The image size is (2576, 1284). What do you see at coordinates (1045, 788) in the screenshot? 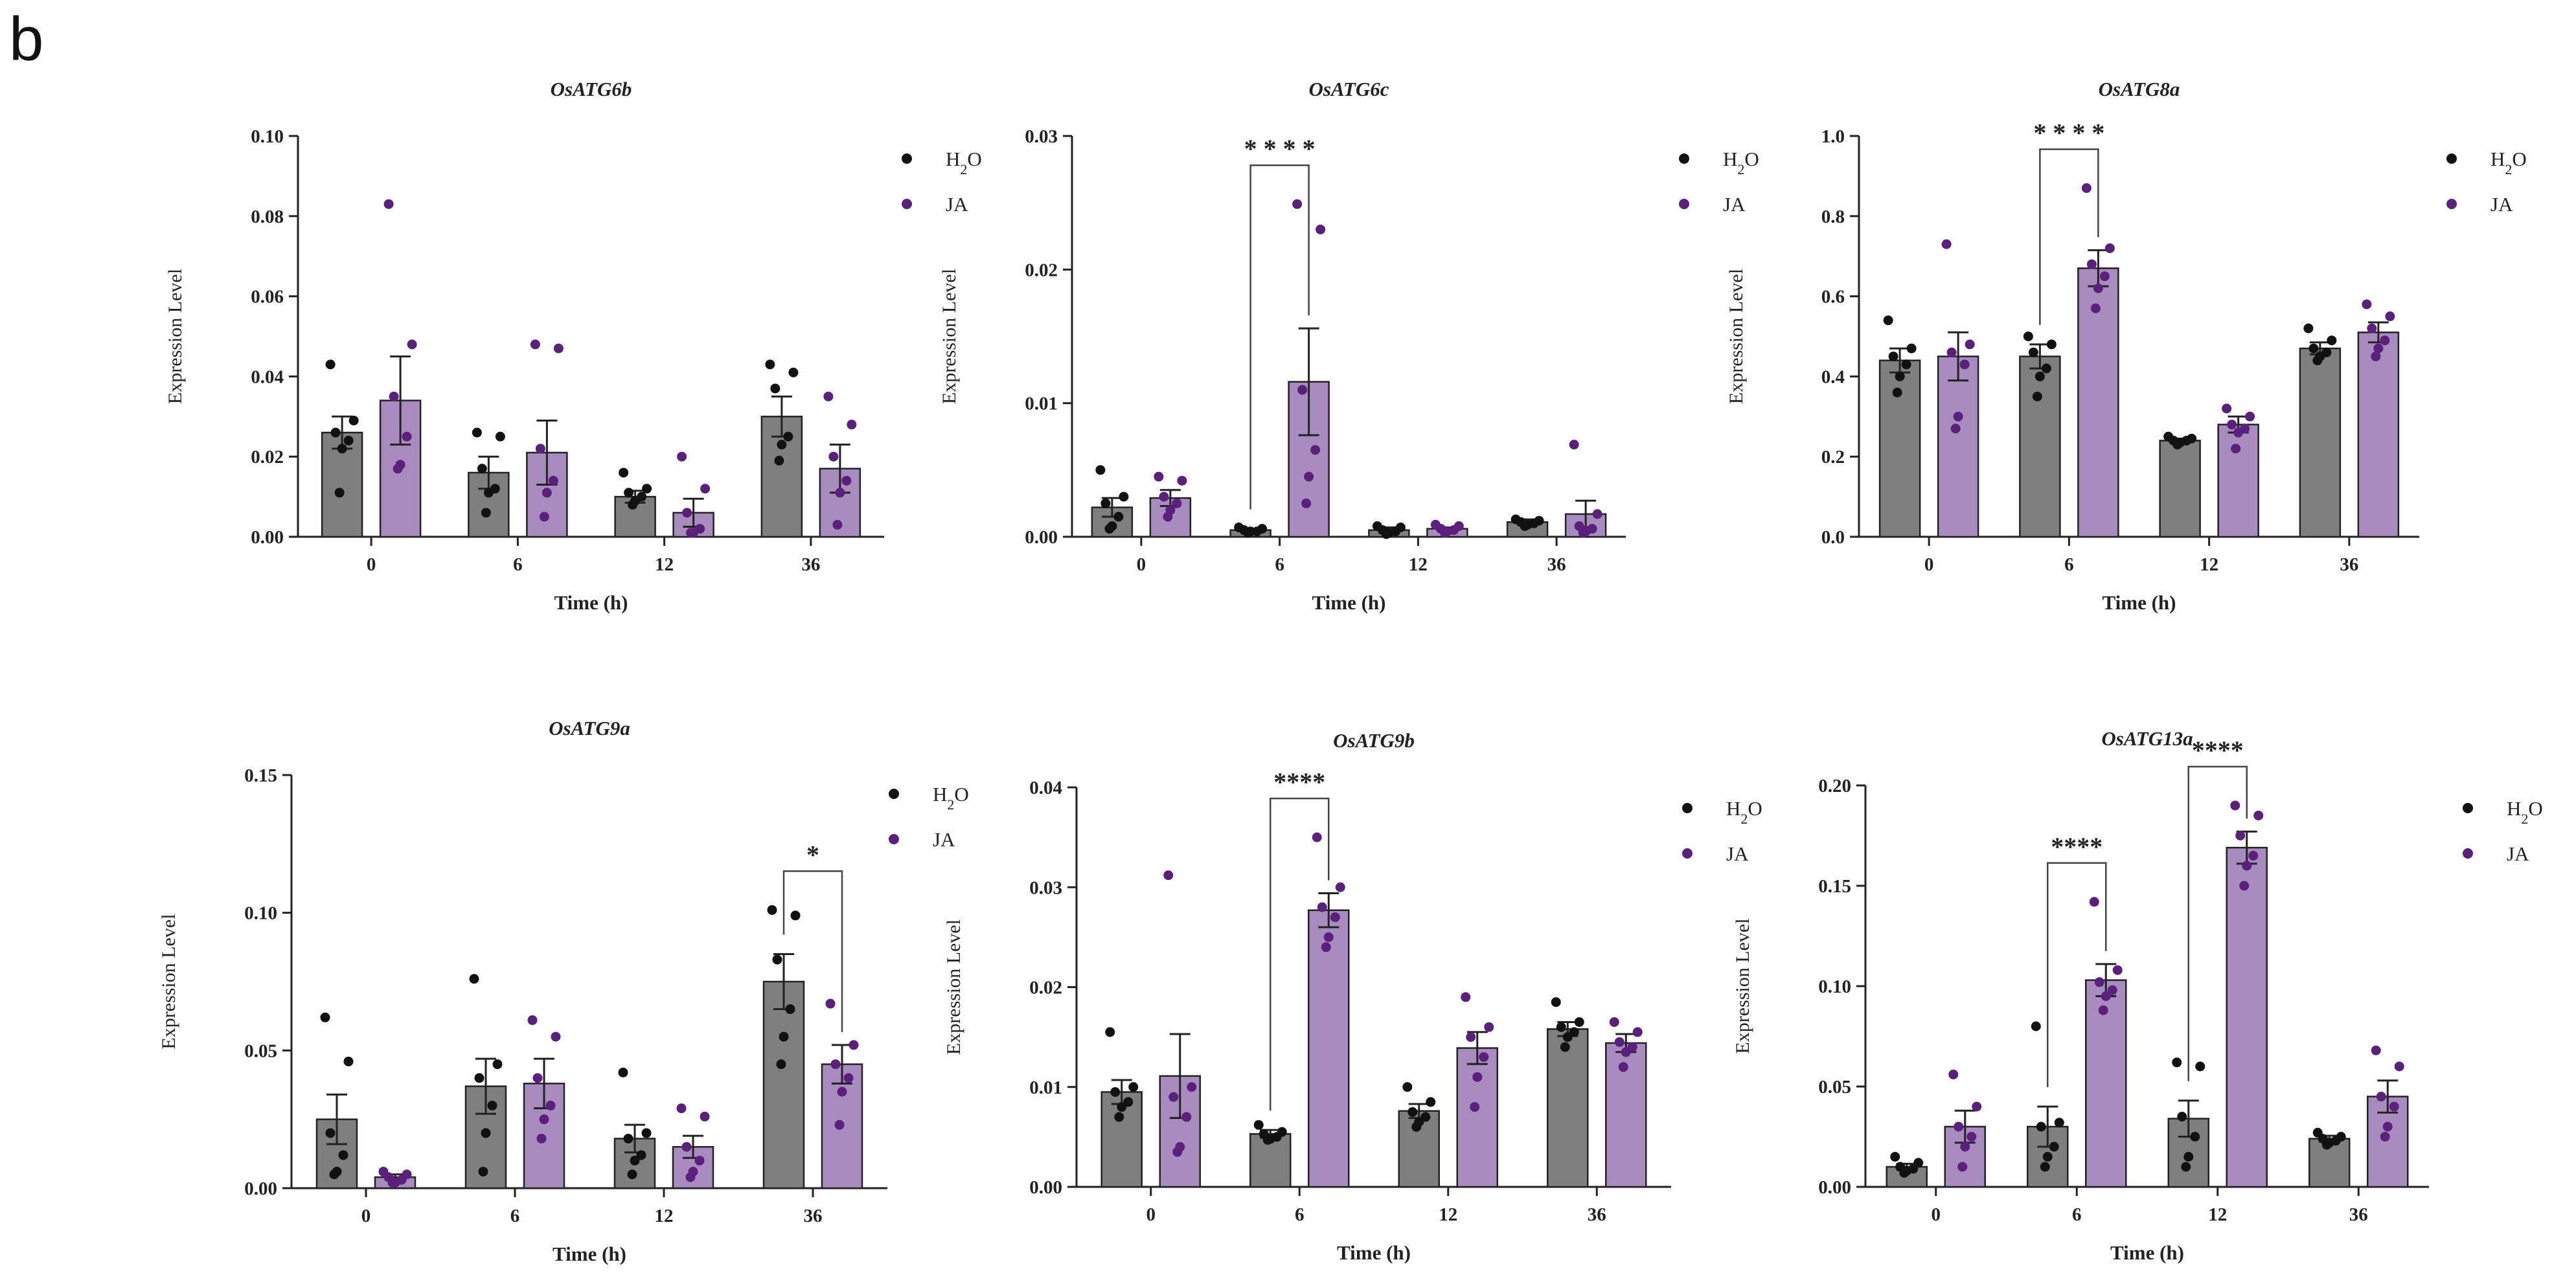
I see `y-tick-label: 0.04` at bounding box center [1045, 788].